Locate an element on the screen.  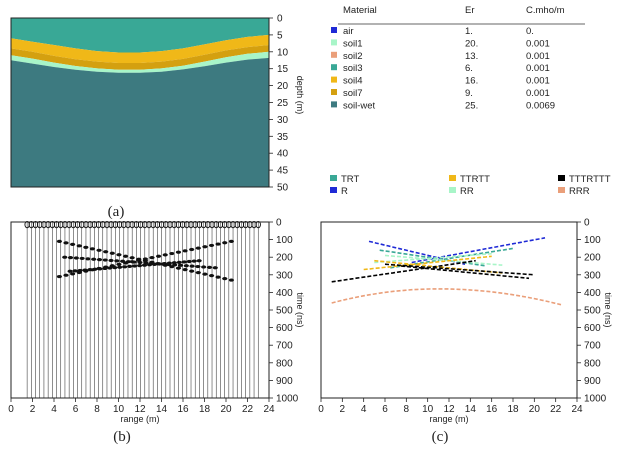
panel-c-ytick-label: 0 is located at coordinates (587, 223).